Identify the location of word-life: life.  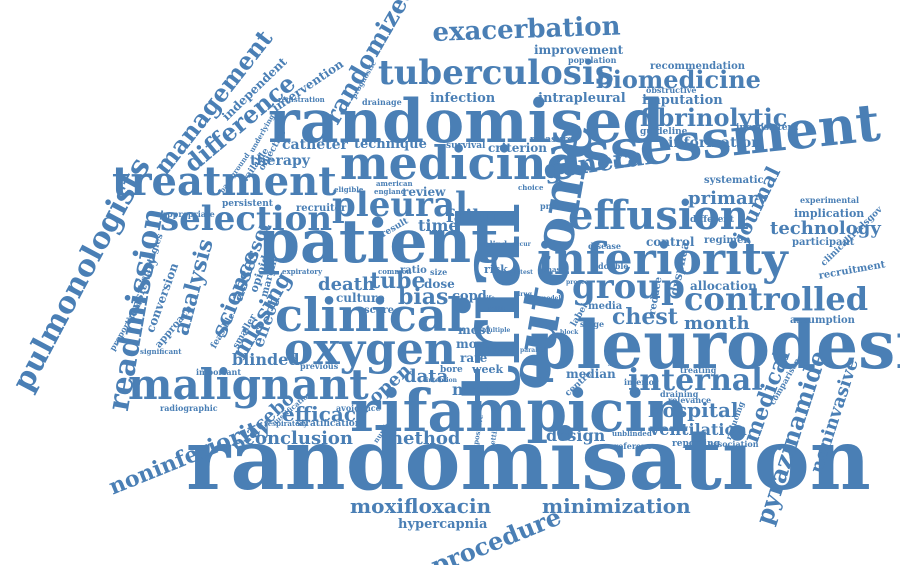
(489, 298).